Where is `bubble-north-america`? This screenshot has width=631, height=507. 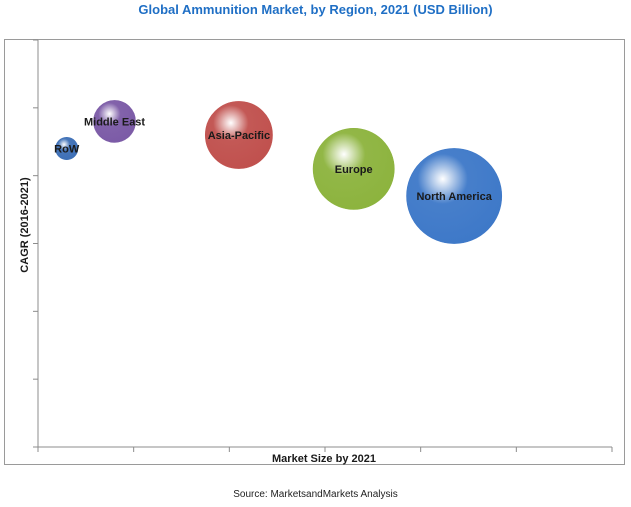 bubble-north-america is located at coordinates (454, 196).